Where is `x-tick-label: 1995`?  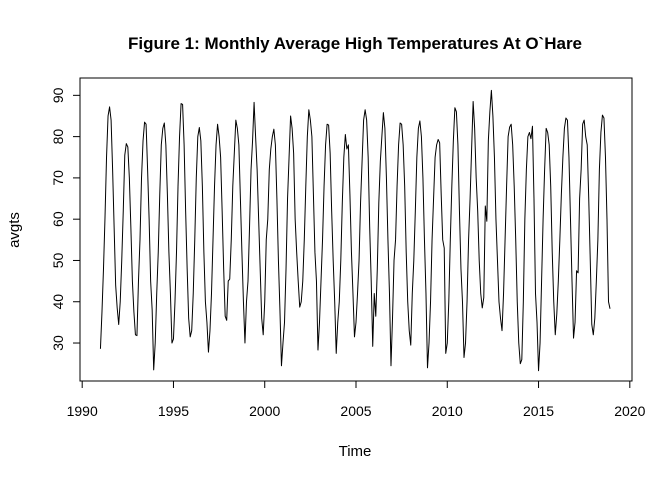
x-tick-label: 1995 is located at coordinates (173, 411).